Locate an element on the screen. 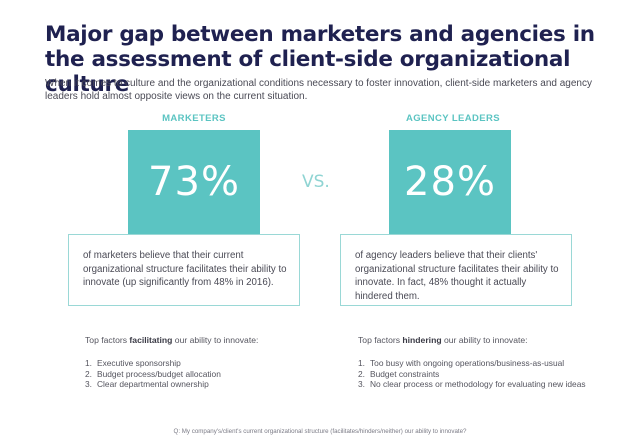 The height and width of the screenshot is (445, 640). marketers-stat-box: 73% is located at coordinates (194, 182).